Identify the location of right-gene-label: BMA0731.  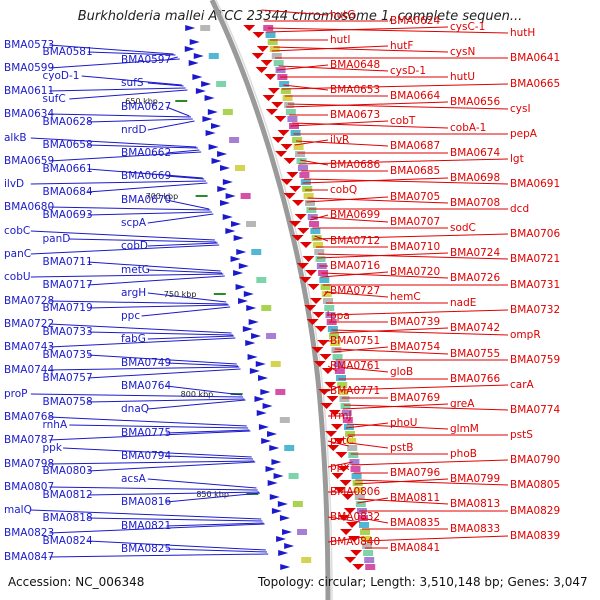
(535, 285).